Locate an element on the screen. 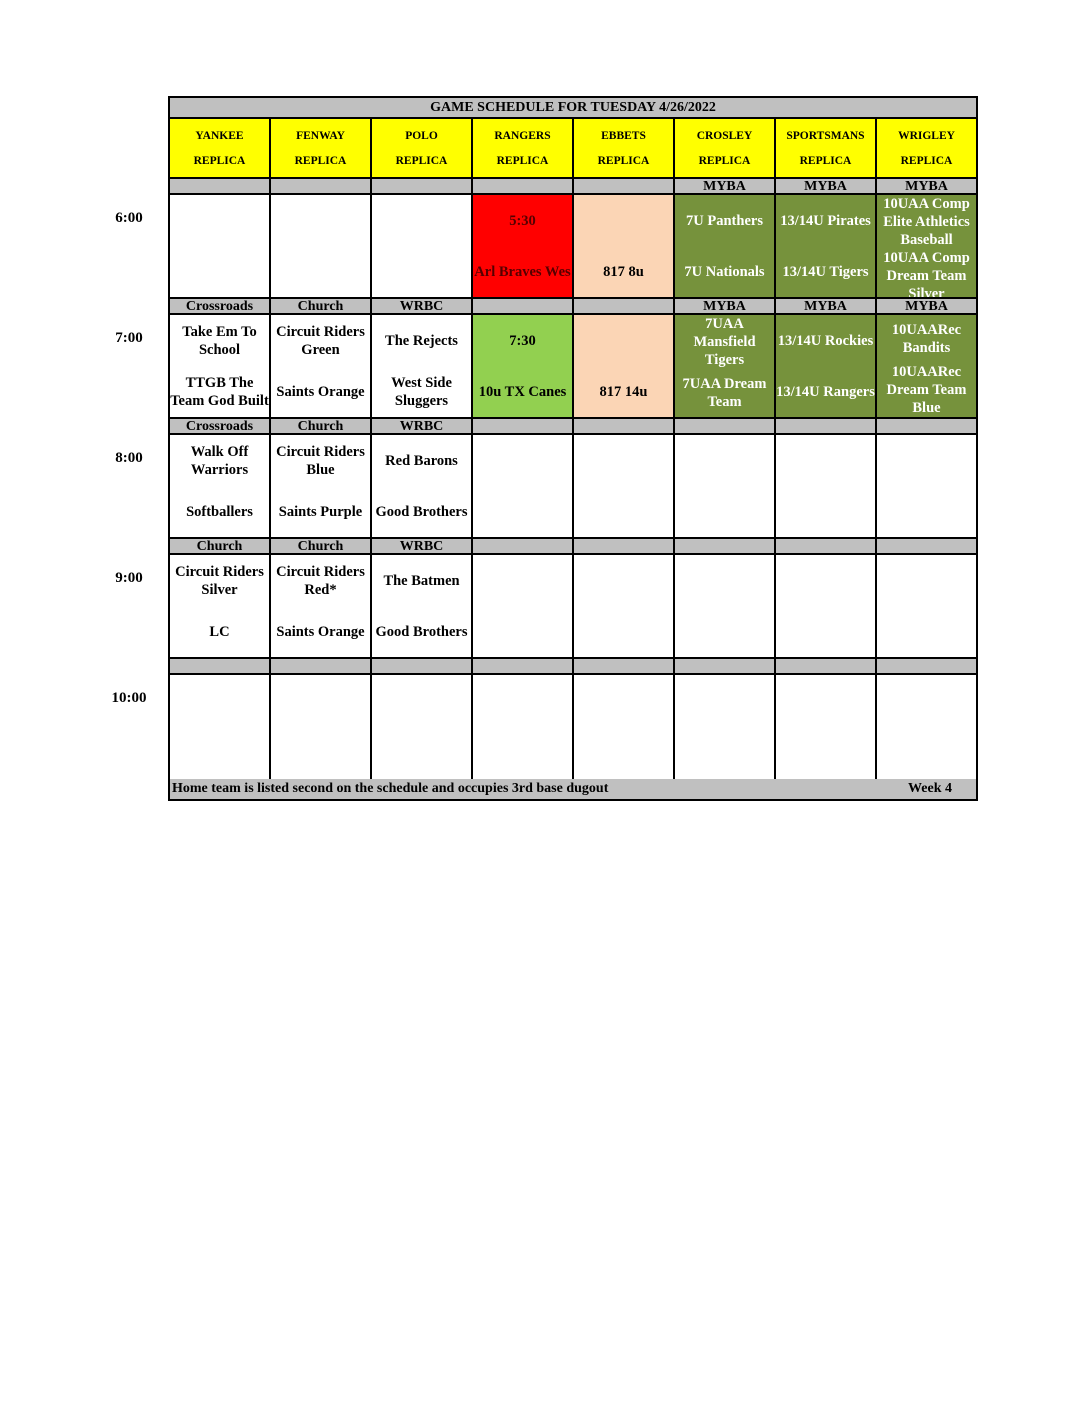  field-name-line: EBBETS is located at coordinates (623, 135).